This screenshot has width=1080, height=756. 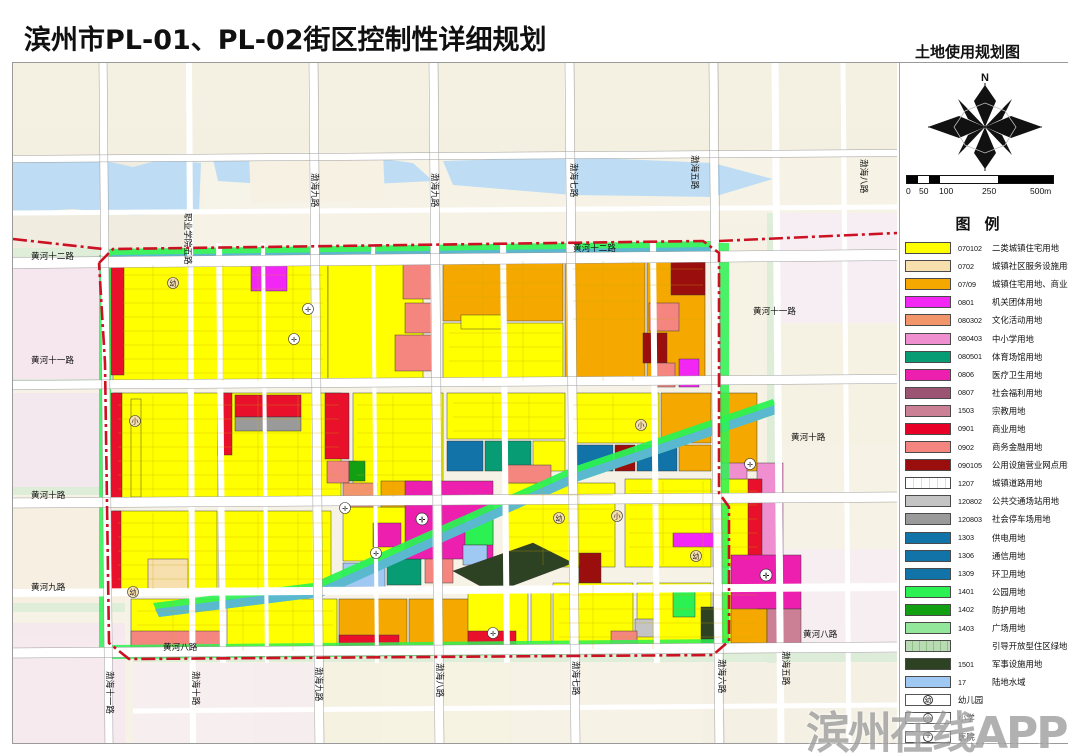 I want to click on legend-row: 080501 体育场馆用地, so click(x=986, y=357).